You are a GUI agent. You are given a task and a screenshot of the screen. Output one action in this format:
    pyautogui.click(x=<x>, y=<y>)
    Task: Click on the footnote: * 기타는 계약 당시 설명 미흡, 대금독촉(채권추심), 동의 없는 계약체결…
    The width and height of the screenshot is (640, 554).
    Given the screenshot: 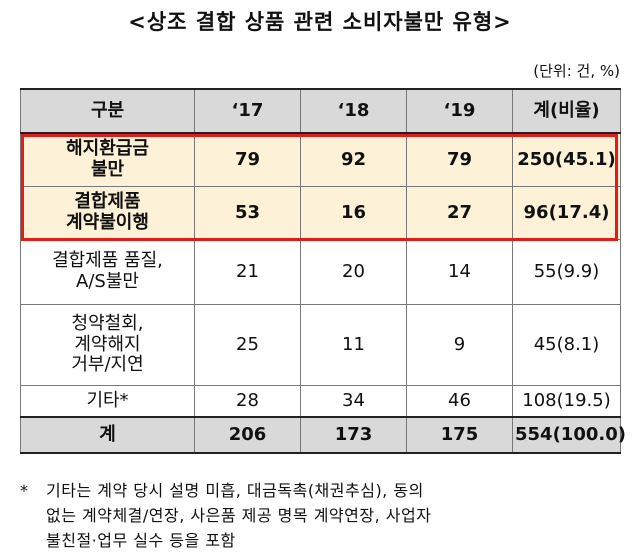 What is the action you would take?
    pyautogui.click(x=322, y=515)
    